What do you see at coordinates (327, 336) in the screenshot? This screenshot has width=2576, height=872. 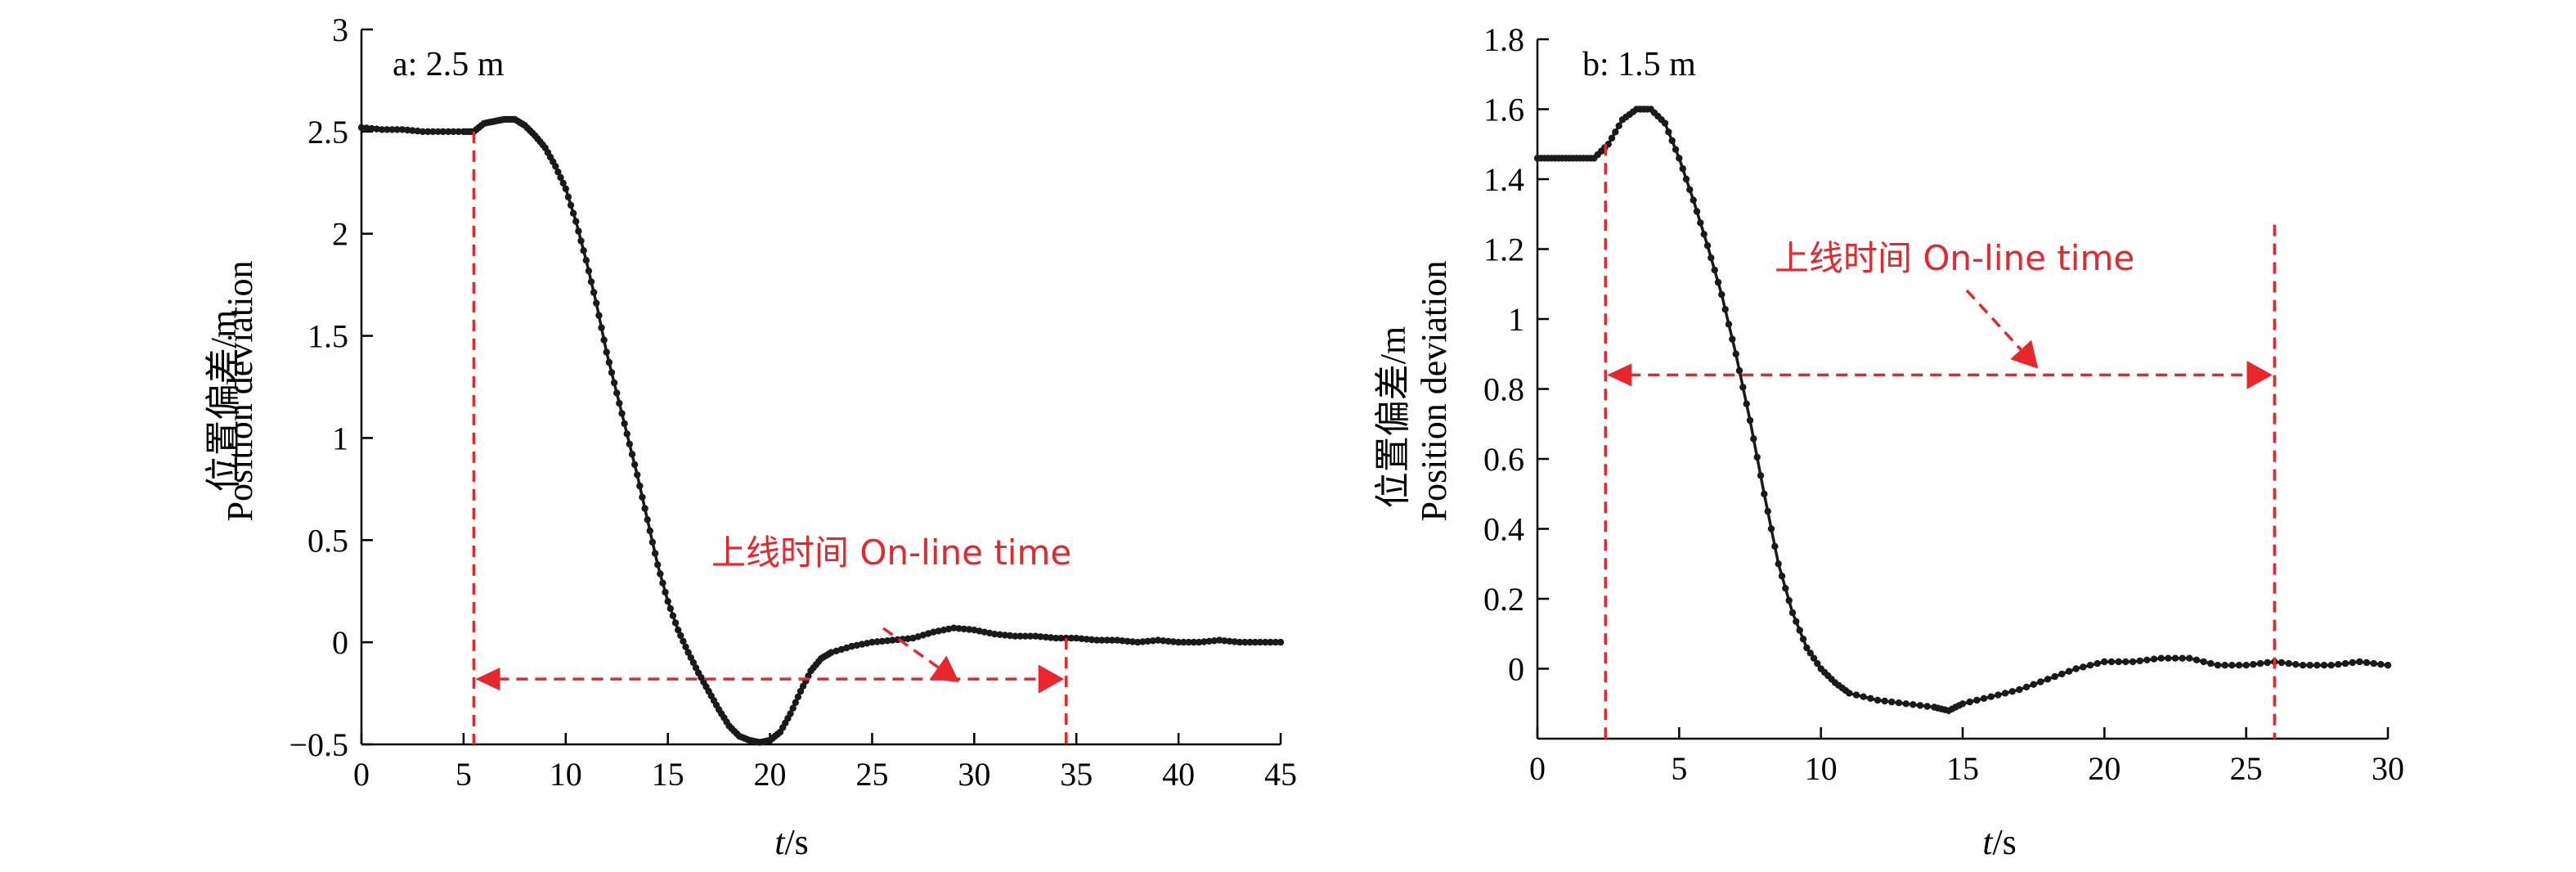 I see `y-tick-label-a: 1.5` at bounding box center [327, 336].